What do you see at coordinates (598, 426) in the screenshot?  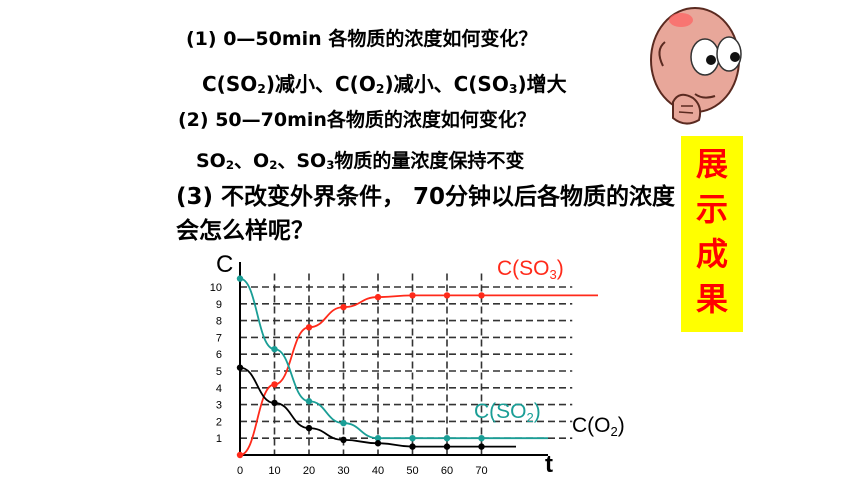 I see `series-label: C(O2)` at bounding box center [598, 426].